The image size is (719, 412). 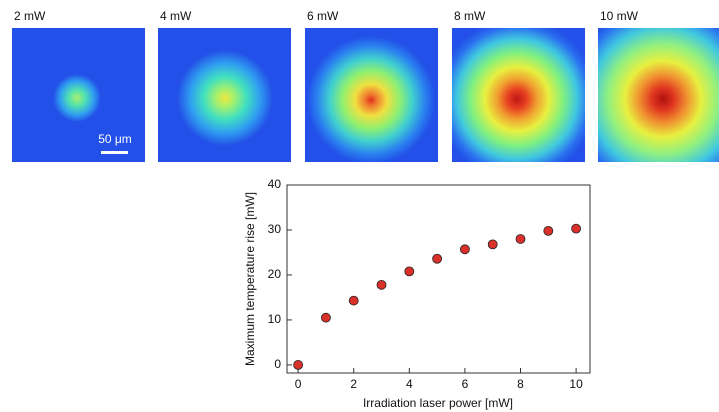 I want to click on x-tick-label: 4, so click(x=409, y=384).